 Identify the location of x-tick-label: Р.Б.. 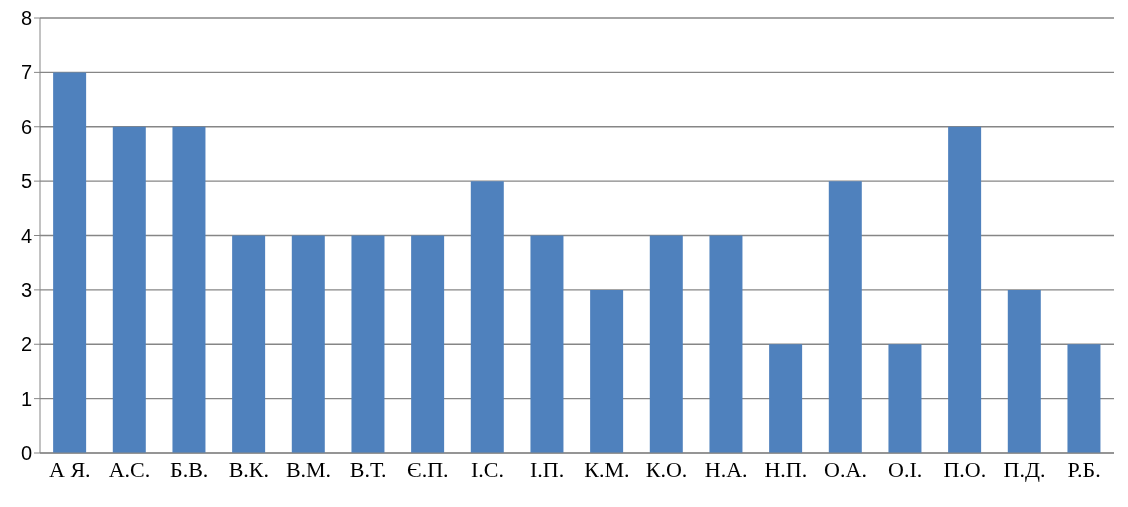
(1084, 469).